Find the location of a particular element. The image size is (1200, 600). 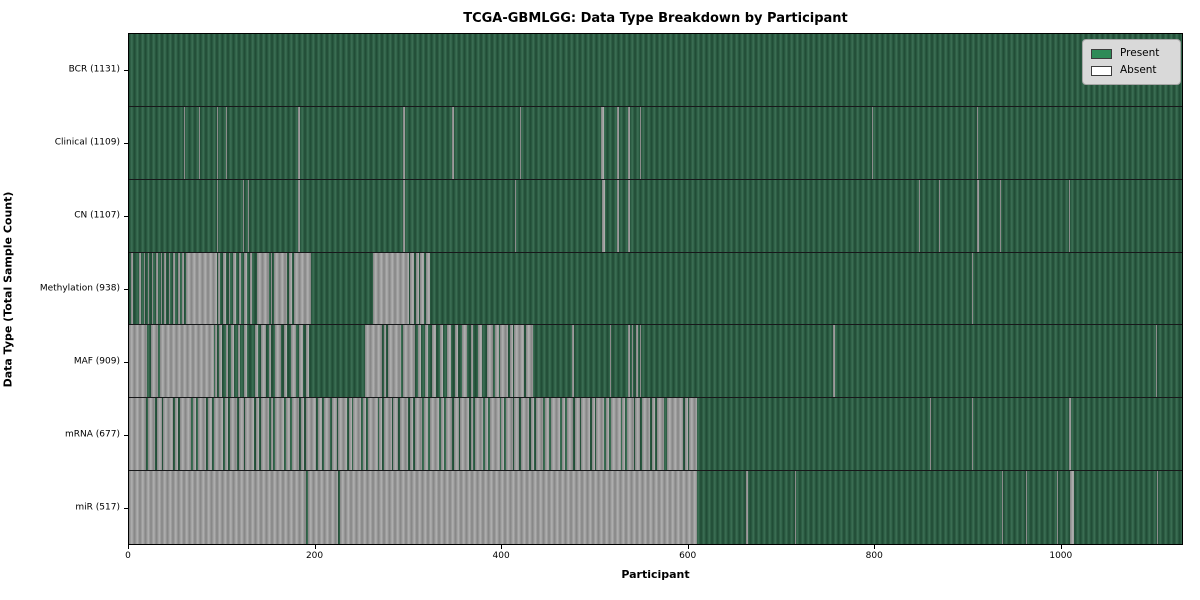

present-swatch-icon is located at coordinates (1101, 53).